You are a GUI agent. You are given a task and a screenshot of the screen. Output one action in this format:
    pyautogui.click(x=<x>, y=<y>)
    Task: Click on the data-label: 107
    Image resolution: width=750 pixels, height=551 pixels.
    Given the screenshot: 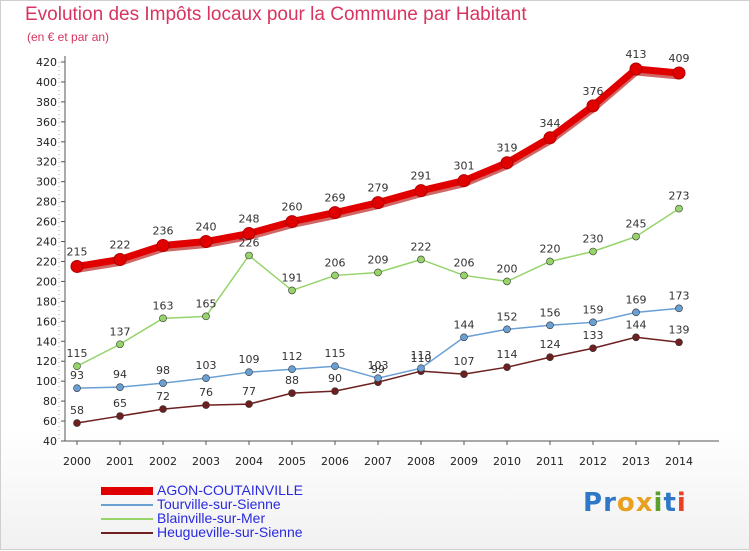 What is the action you would take?
    pyautogui.click(x=464, y=361)
    